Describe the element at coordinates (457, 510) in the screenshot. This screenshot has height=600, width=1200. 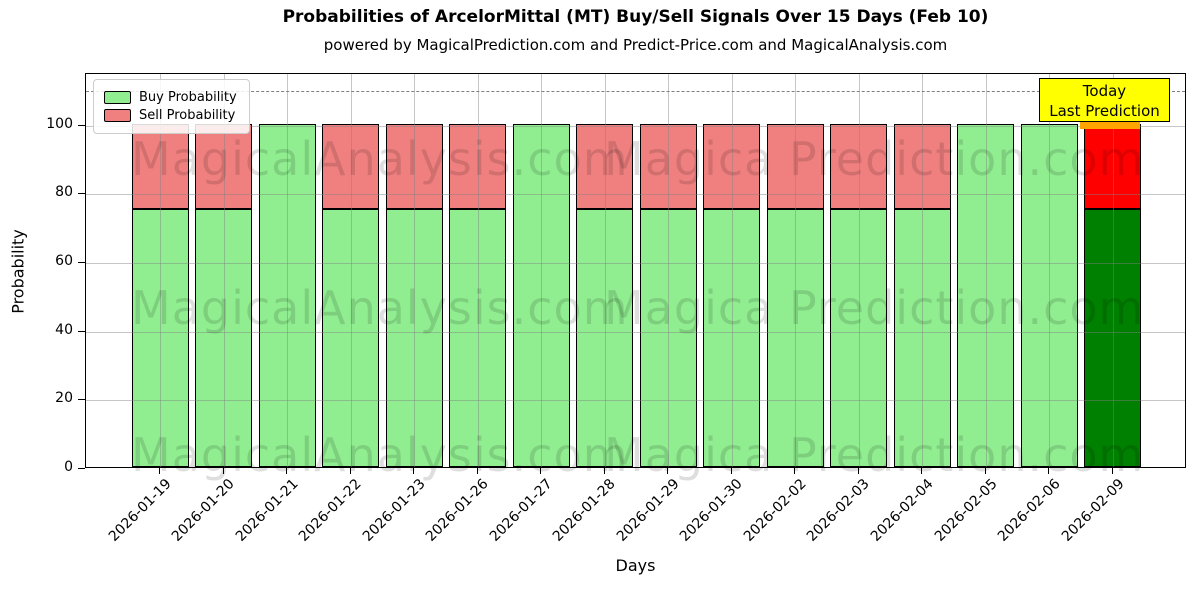
I see `x-tick-label-text: 2026-01-26` at that location.